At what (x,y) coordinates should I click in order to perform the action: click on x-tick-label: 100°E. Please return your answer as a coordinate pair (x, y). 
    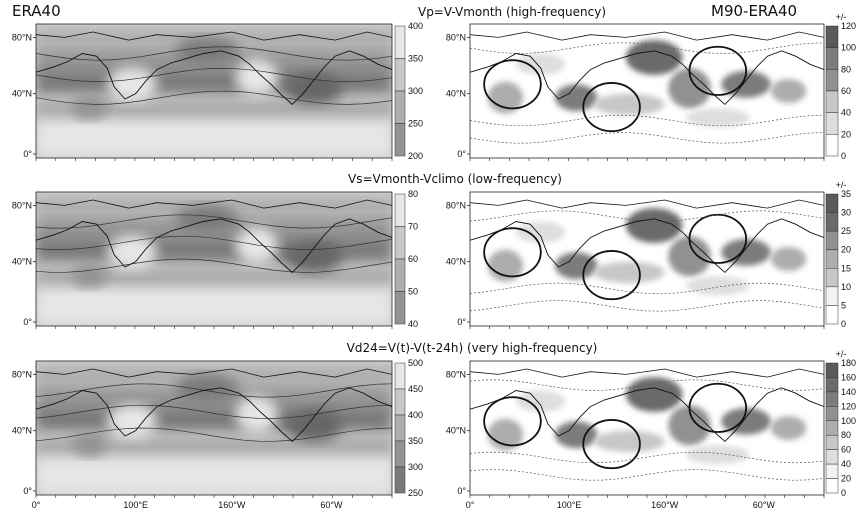
    Looking at the image, I should click on (569, 505).